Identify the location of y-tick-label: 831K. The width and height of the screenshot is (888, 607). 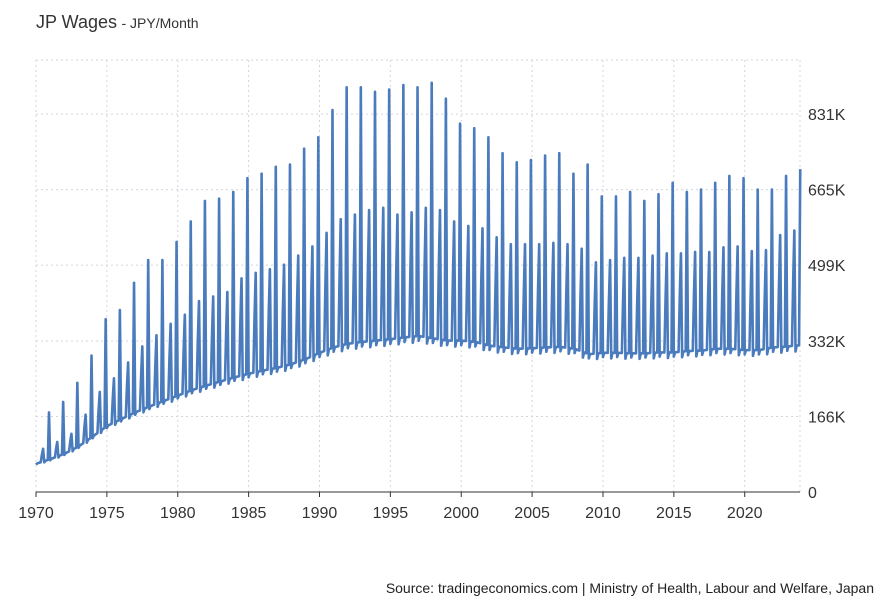
(827, 115).